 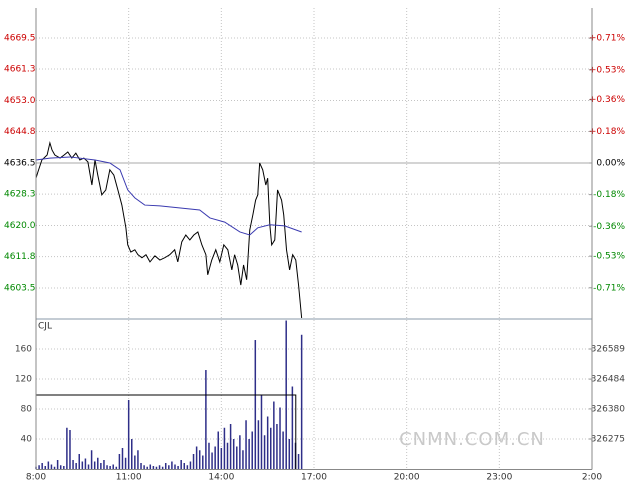 I want to click on y2-tick-label: -0.36%, so click(x=609, y=227).